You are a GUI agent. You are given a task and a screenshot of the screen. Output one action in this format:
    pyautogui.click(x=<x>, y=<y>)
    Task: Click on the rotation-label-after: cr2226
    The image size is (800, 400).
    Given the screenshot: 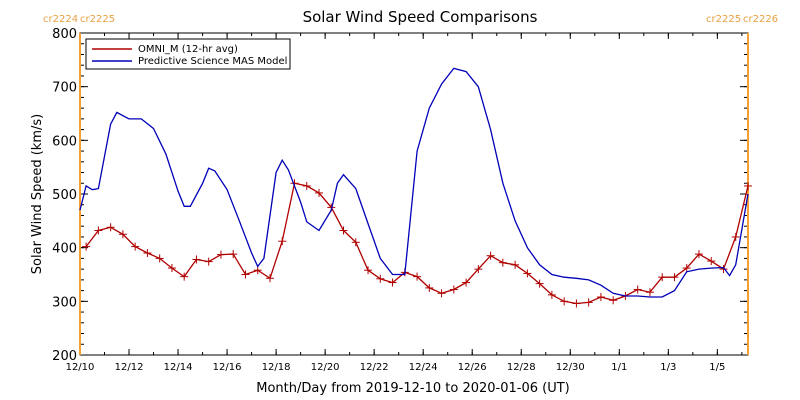 What is the action you would take?
    pyautogui.click(x=760, y=19)
    